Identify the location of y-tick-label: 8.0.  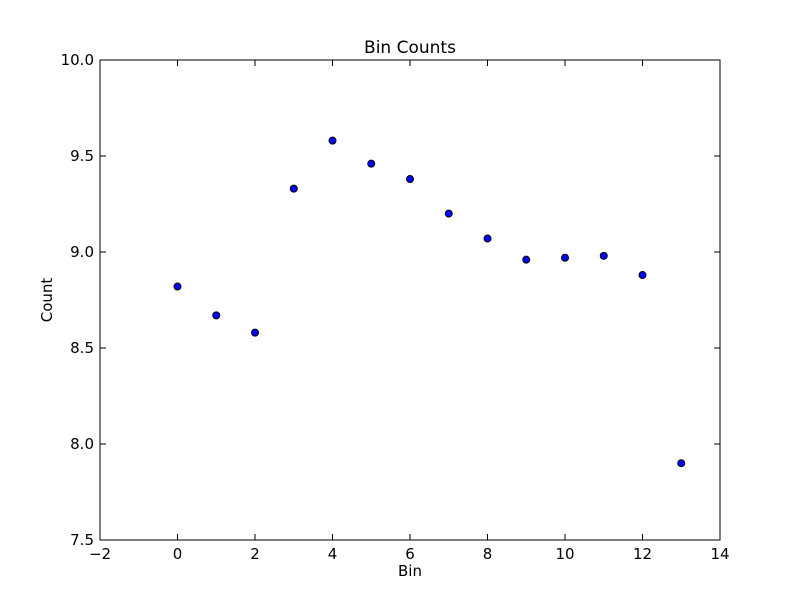
(82, 444).